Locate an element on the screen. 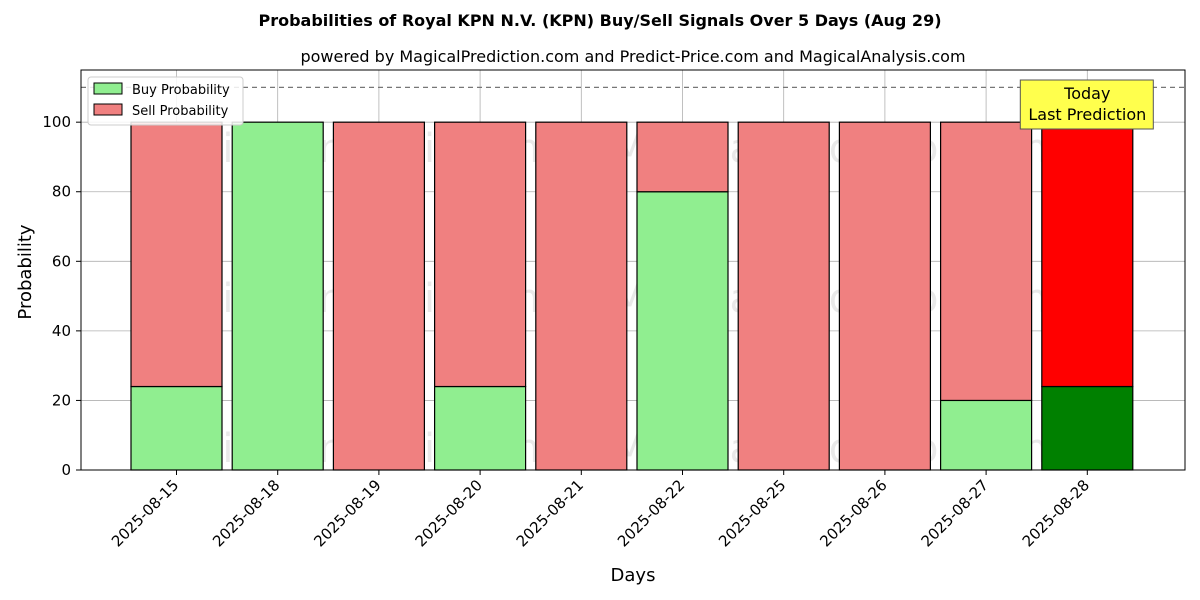  legend-swatch-buy is located at coordinates (108, 88).